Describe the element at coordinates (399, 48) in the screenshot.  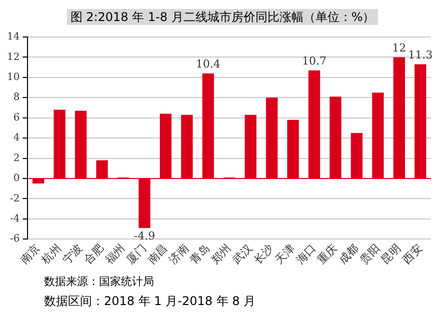
I see `data-label: 12` at that location.